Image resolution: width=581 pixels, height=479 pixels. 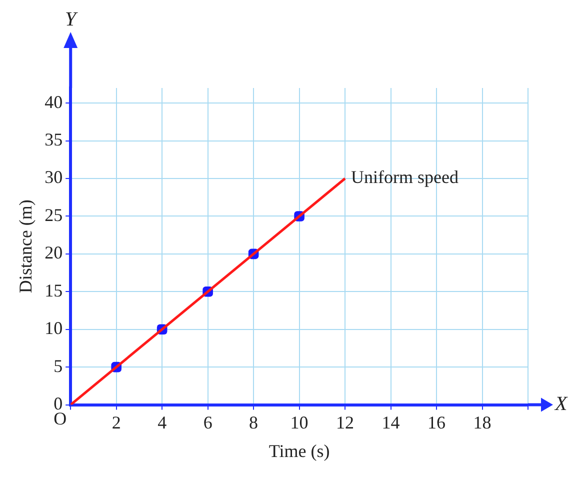 I want to click on y-tick-label: 15, so click(x=53, y=290).